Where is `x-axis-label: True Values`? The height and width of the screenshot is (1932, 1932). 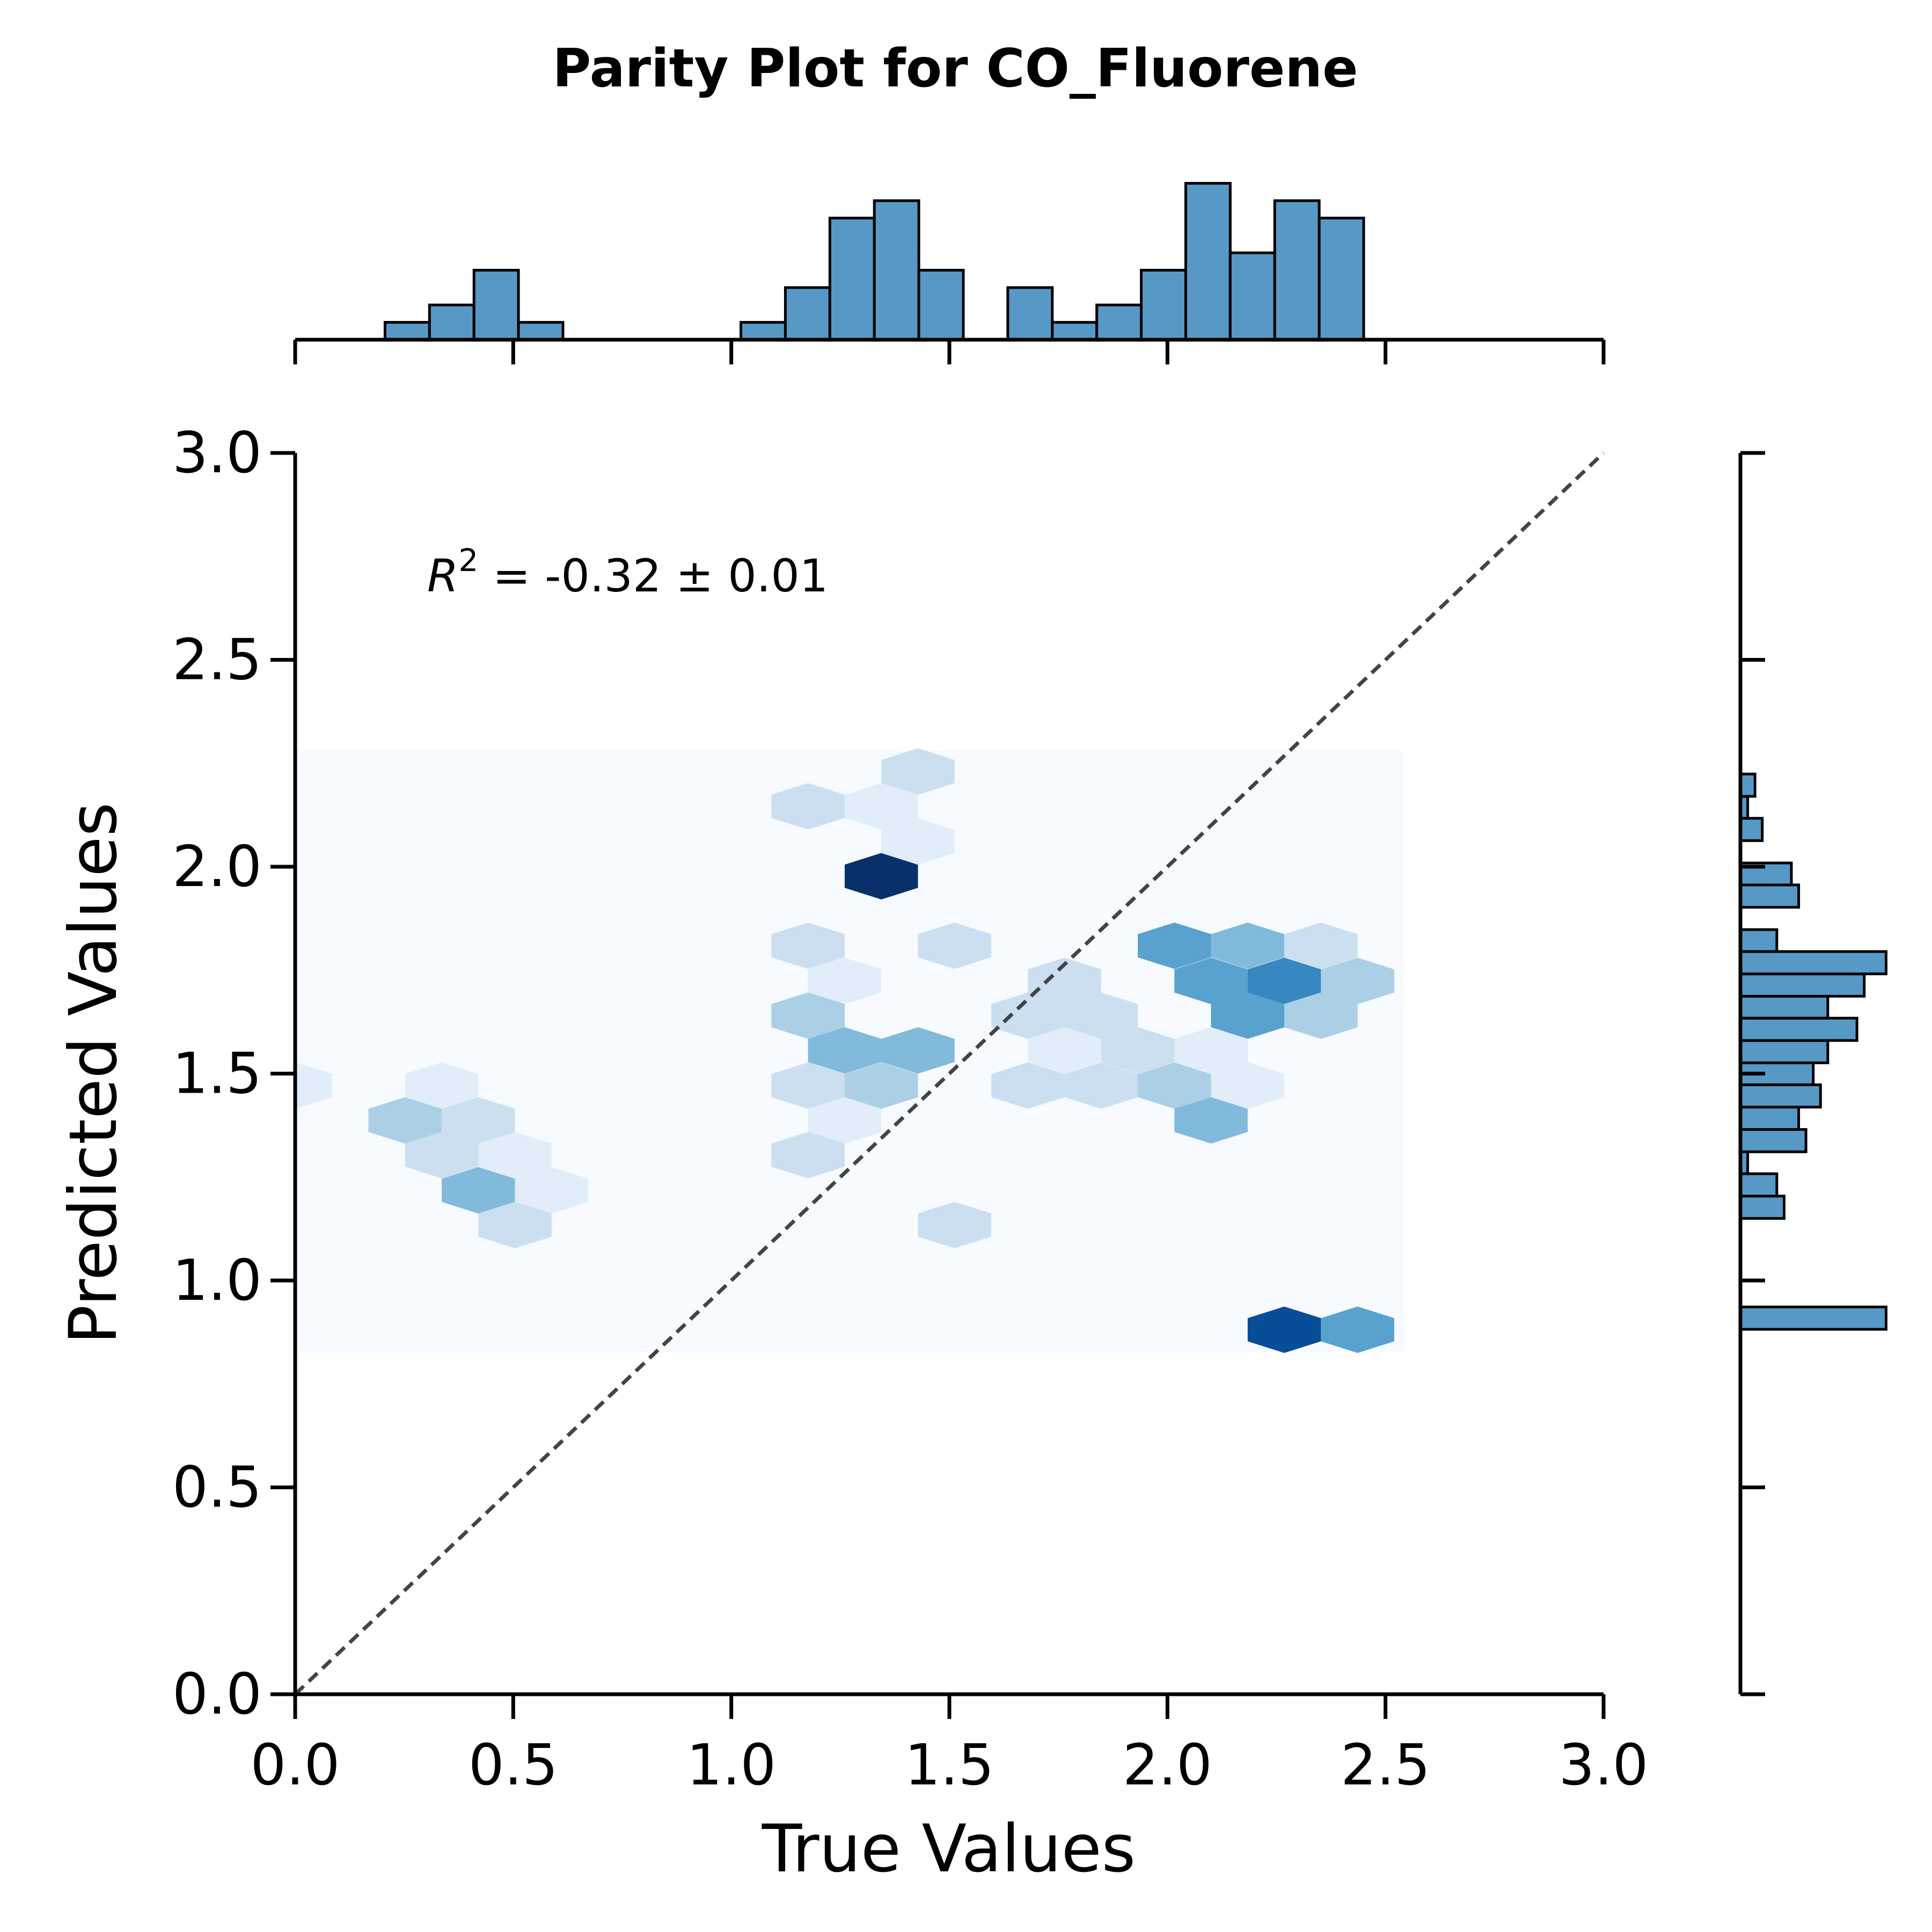
x-axis-label: True Values is located at coordinates (949, 1849).